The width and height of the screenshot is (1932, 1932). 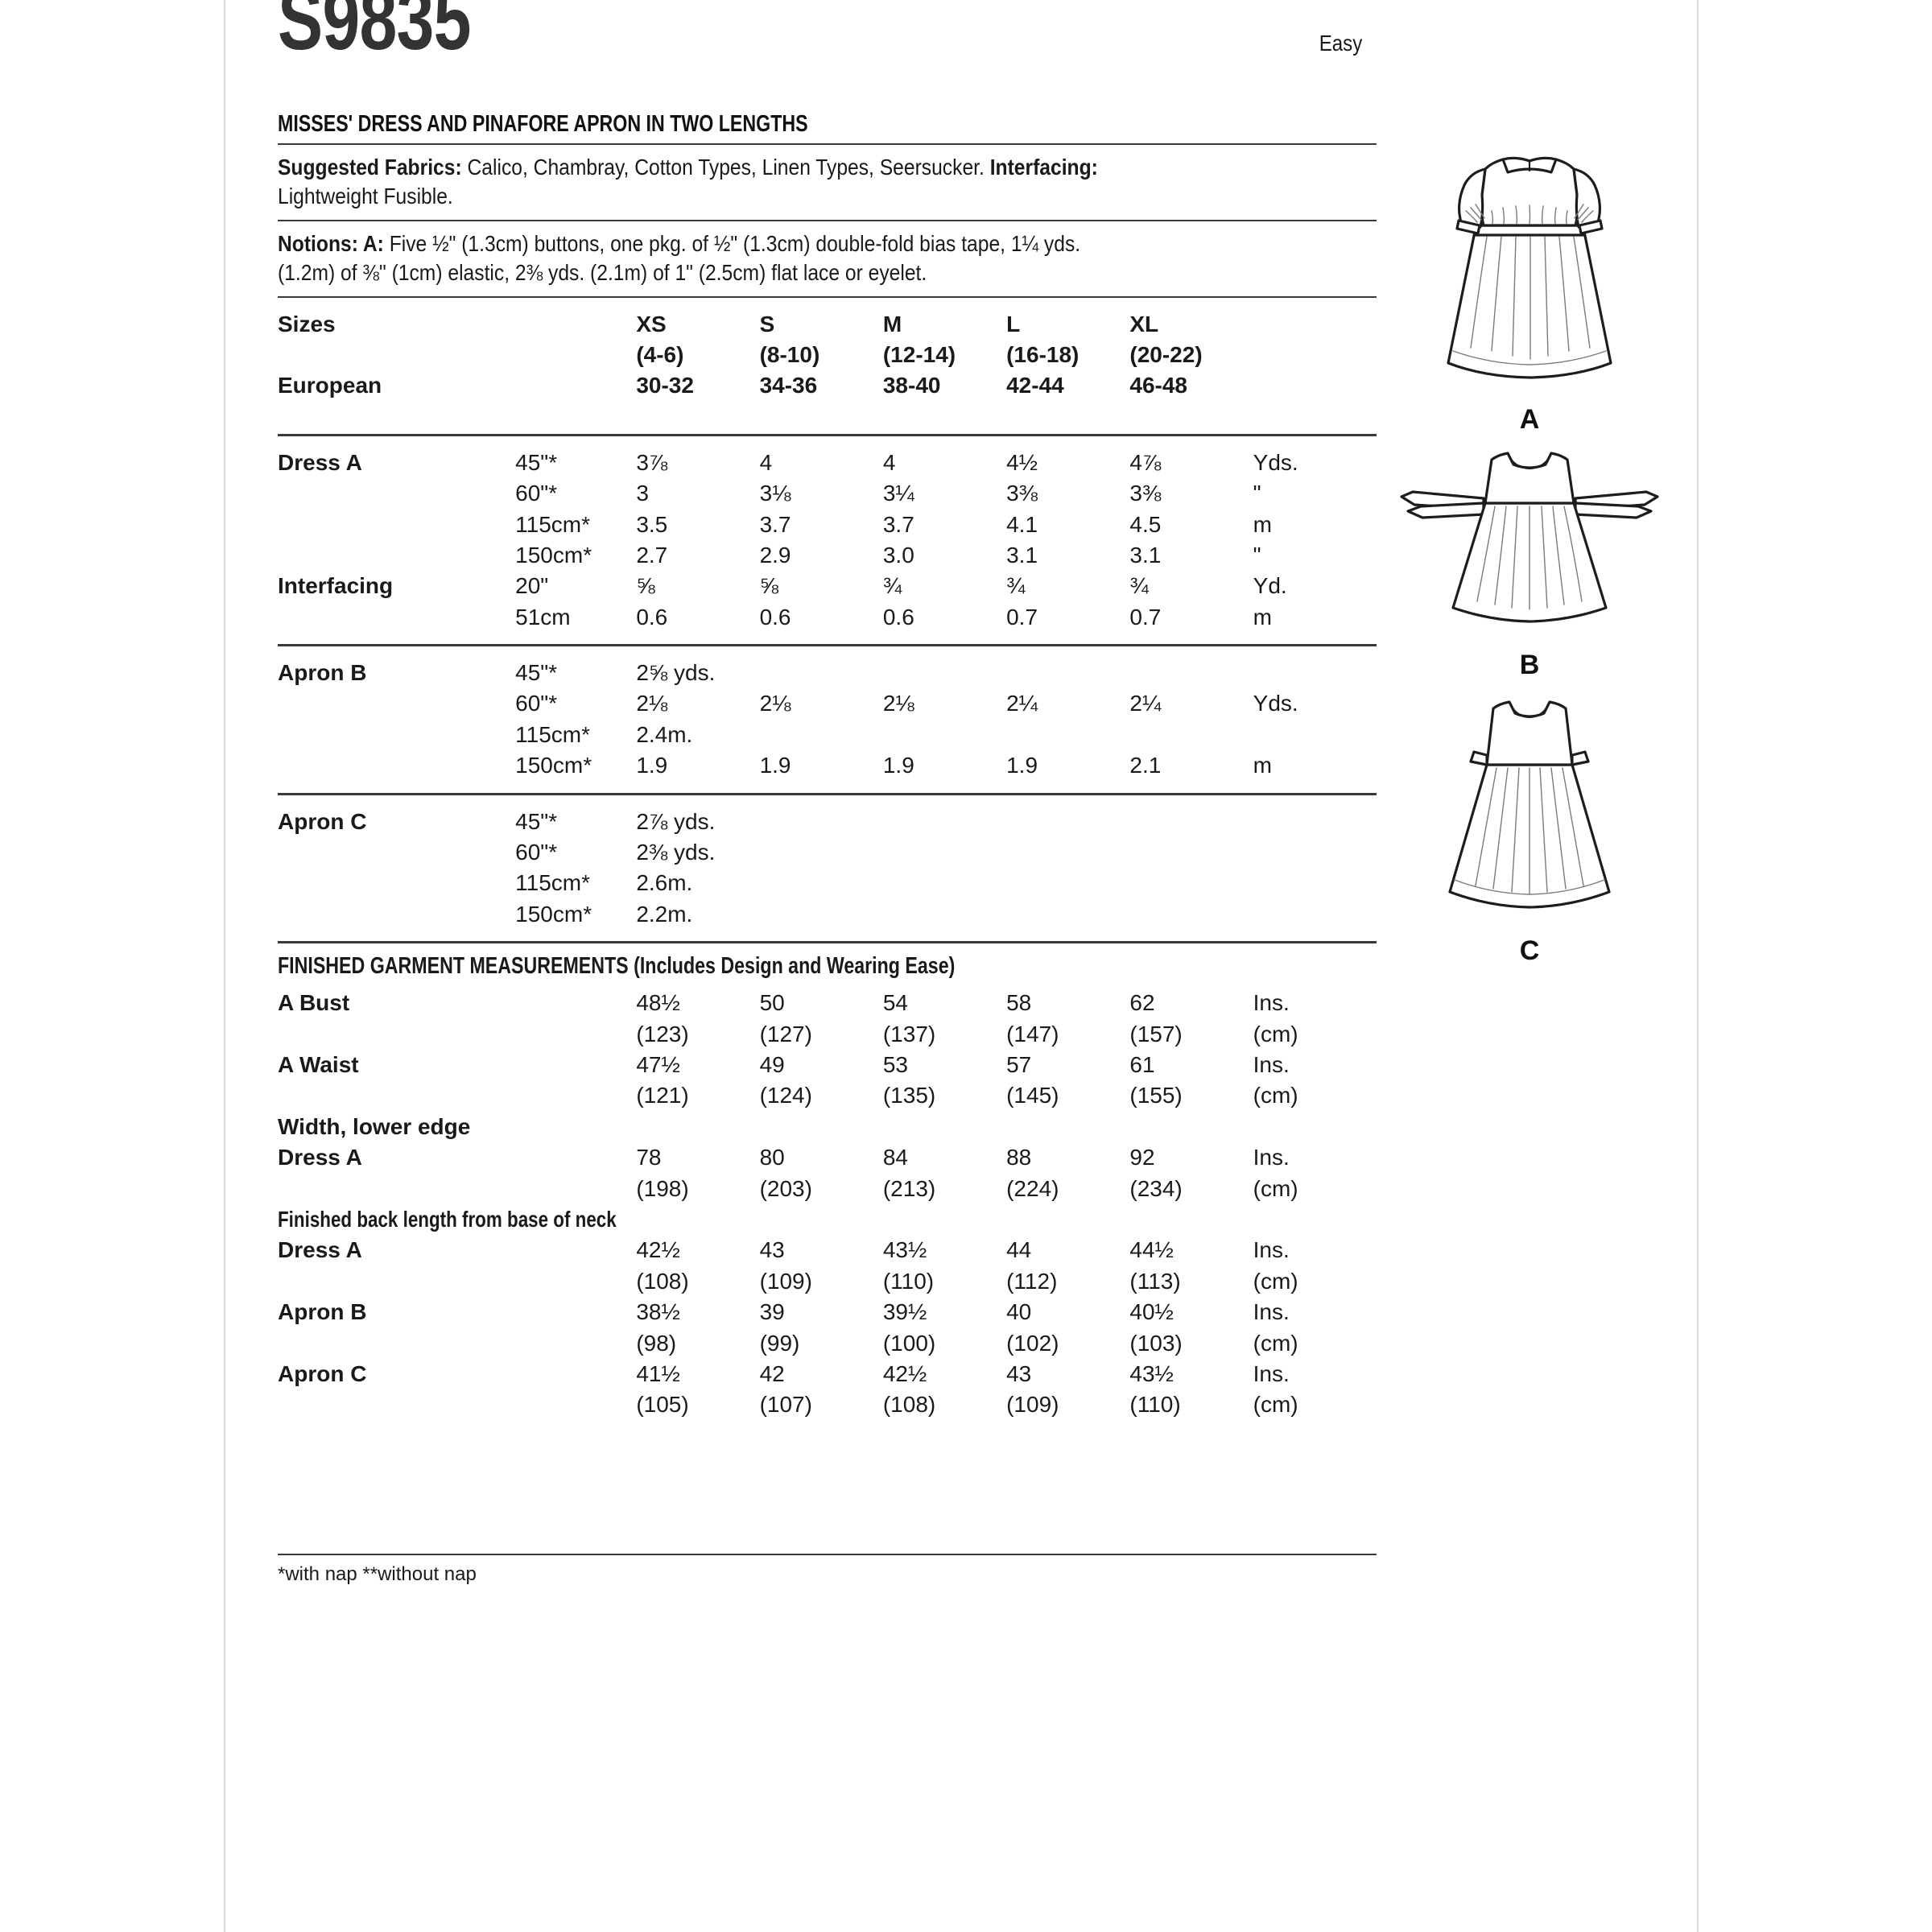 I want to click on measure-value: 43, so click(x=772, y=1250).